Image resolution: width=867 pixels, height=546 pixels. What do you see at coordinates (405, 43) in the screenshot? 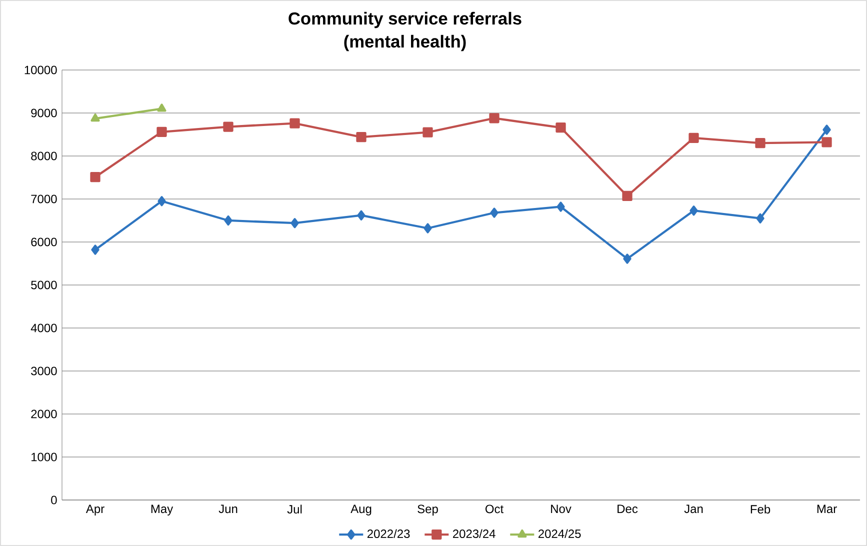
I see `chart-subtitle: (mental health)` at bounding box center [405, 43].